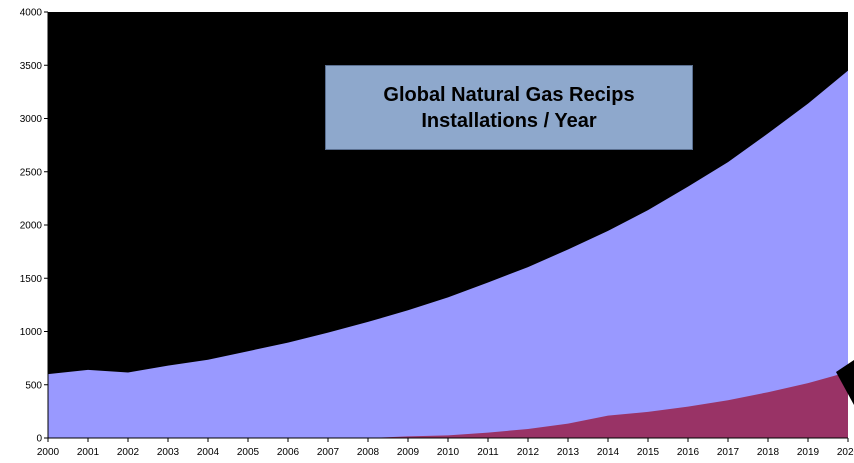 The width and height of the screenshot is (854, 463). Describe the element at coordinates (48, 452) in the screenshot. I see `x-tick-label: 2000` at that location.